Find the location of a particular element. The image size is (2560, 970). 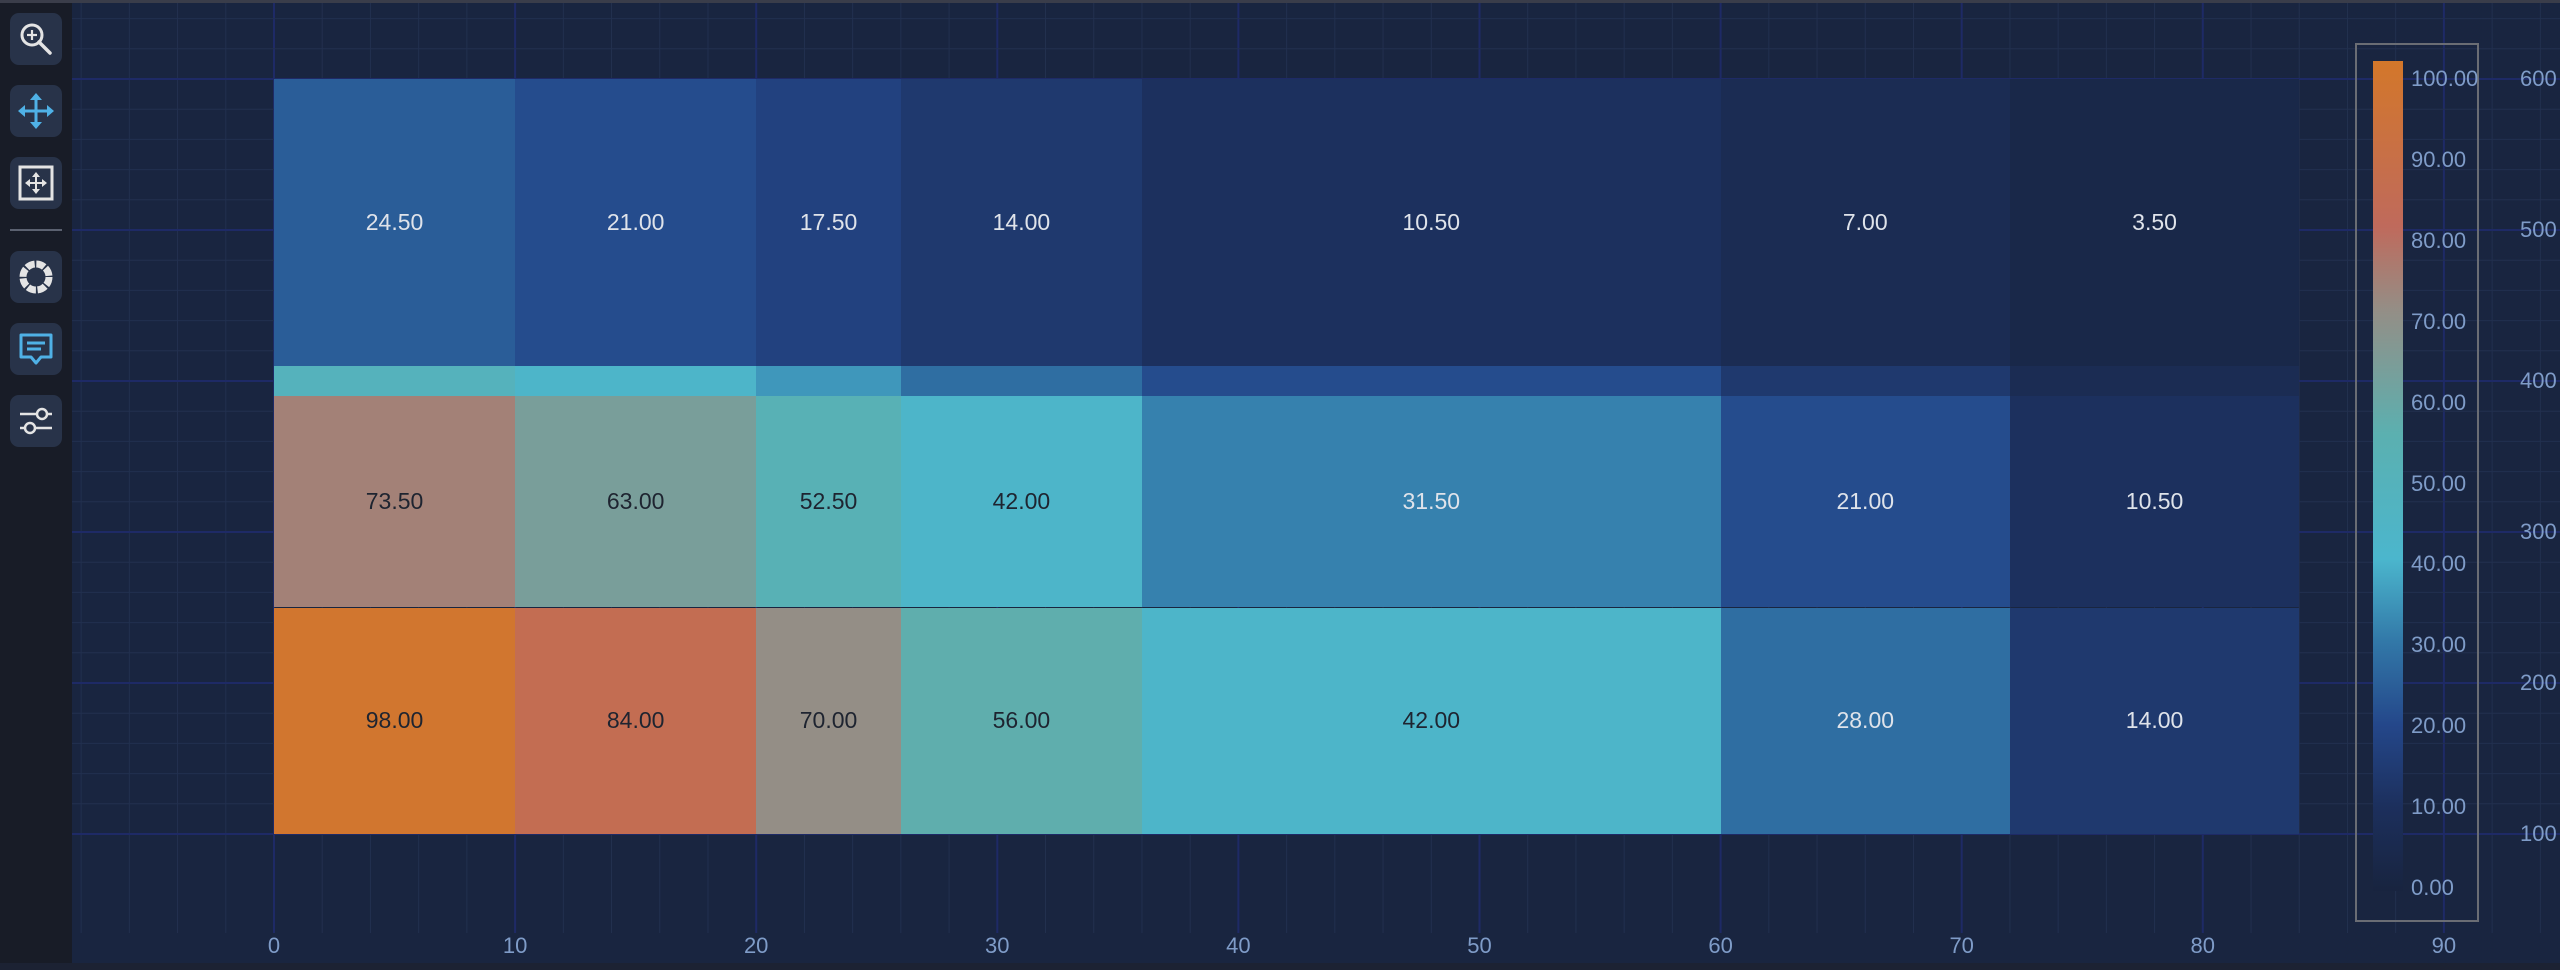

x-tick-label: 20 is located at coordinates (756, 945).